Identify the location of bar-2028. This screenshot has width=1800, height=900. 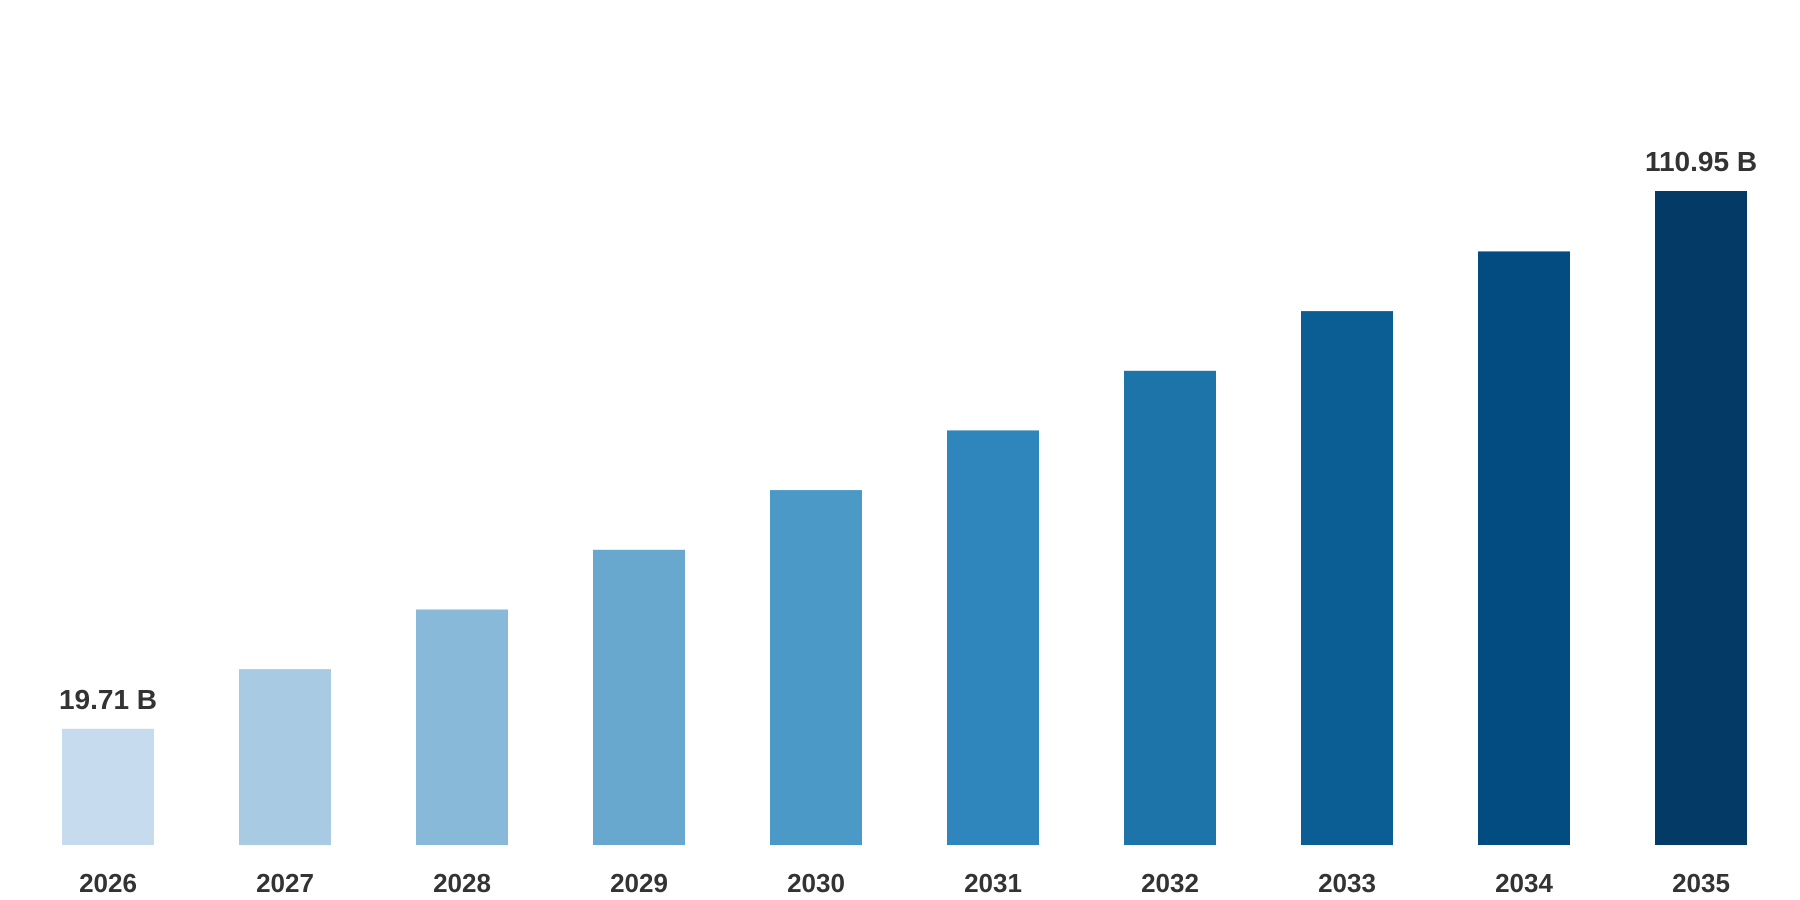
(462, 727).